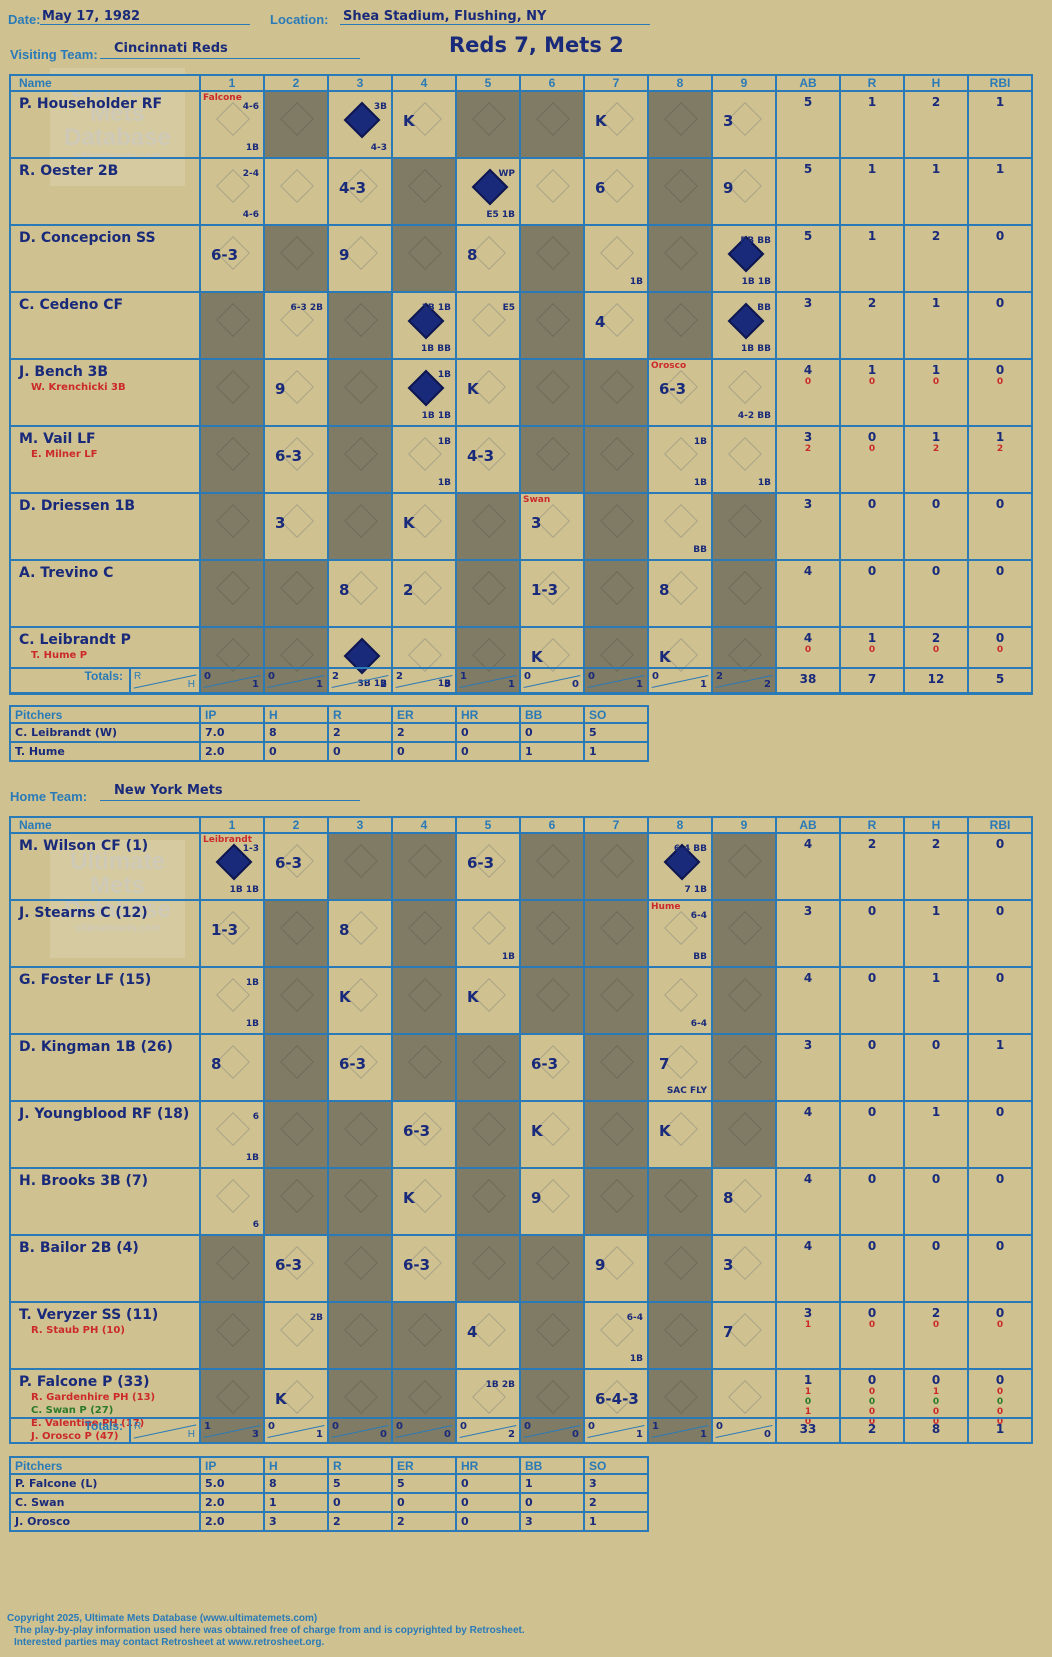 The image size is (1052, 1657). Describe the element at coordinates (808, 437) in the screenshot. I see `stat-value: 3` at that location.